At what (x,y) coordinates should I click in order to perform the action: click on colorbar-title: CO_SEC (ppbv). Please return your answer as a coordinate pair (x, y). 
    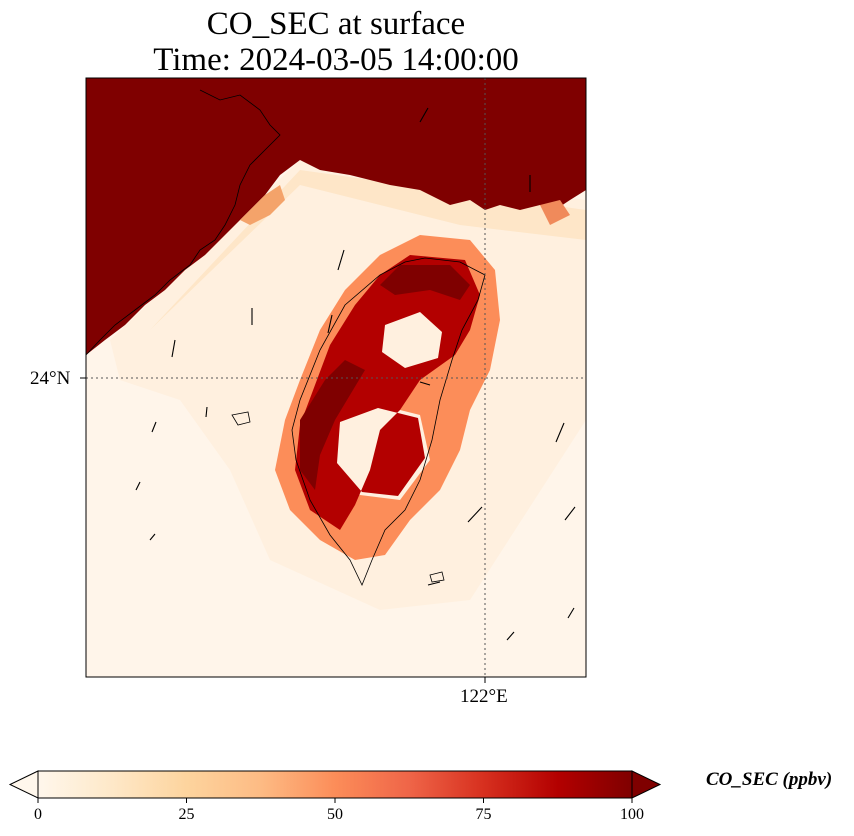
    Looking at the image, I should click on (769, 779).